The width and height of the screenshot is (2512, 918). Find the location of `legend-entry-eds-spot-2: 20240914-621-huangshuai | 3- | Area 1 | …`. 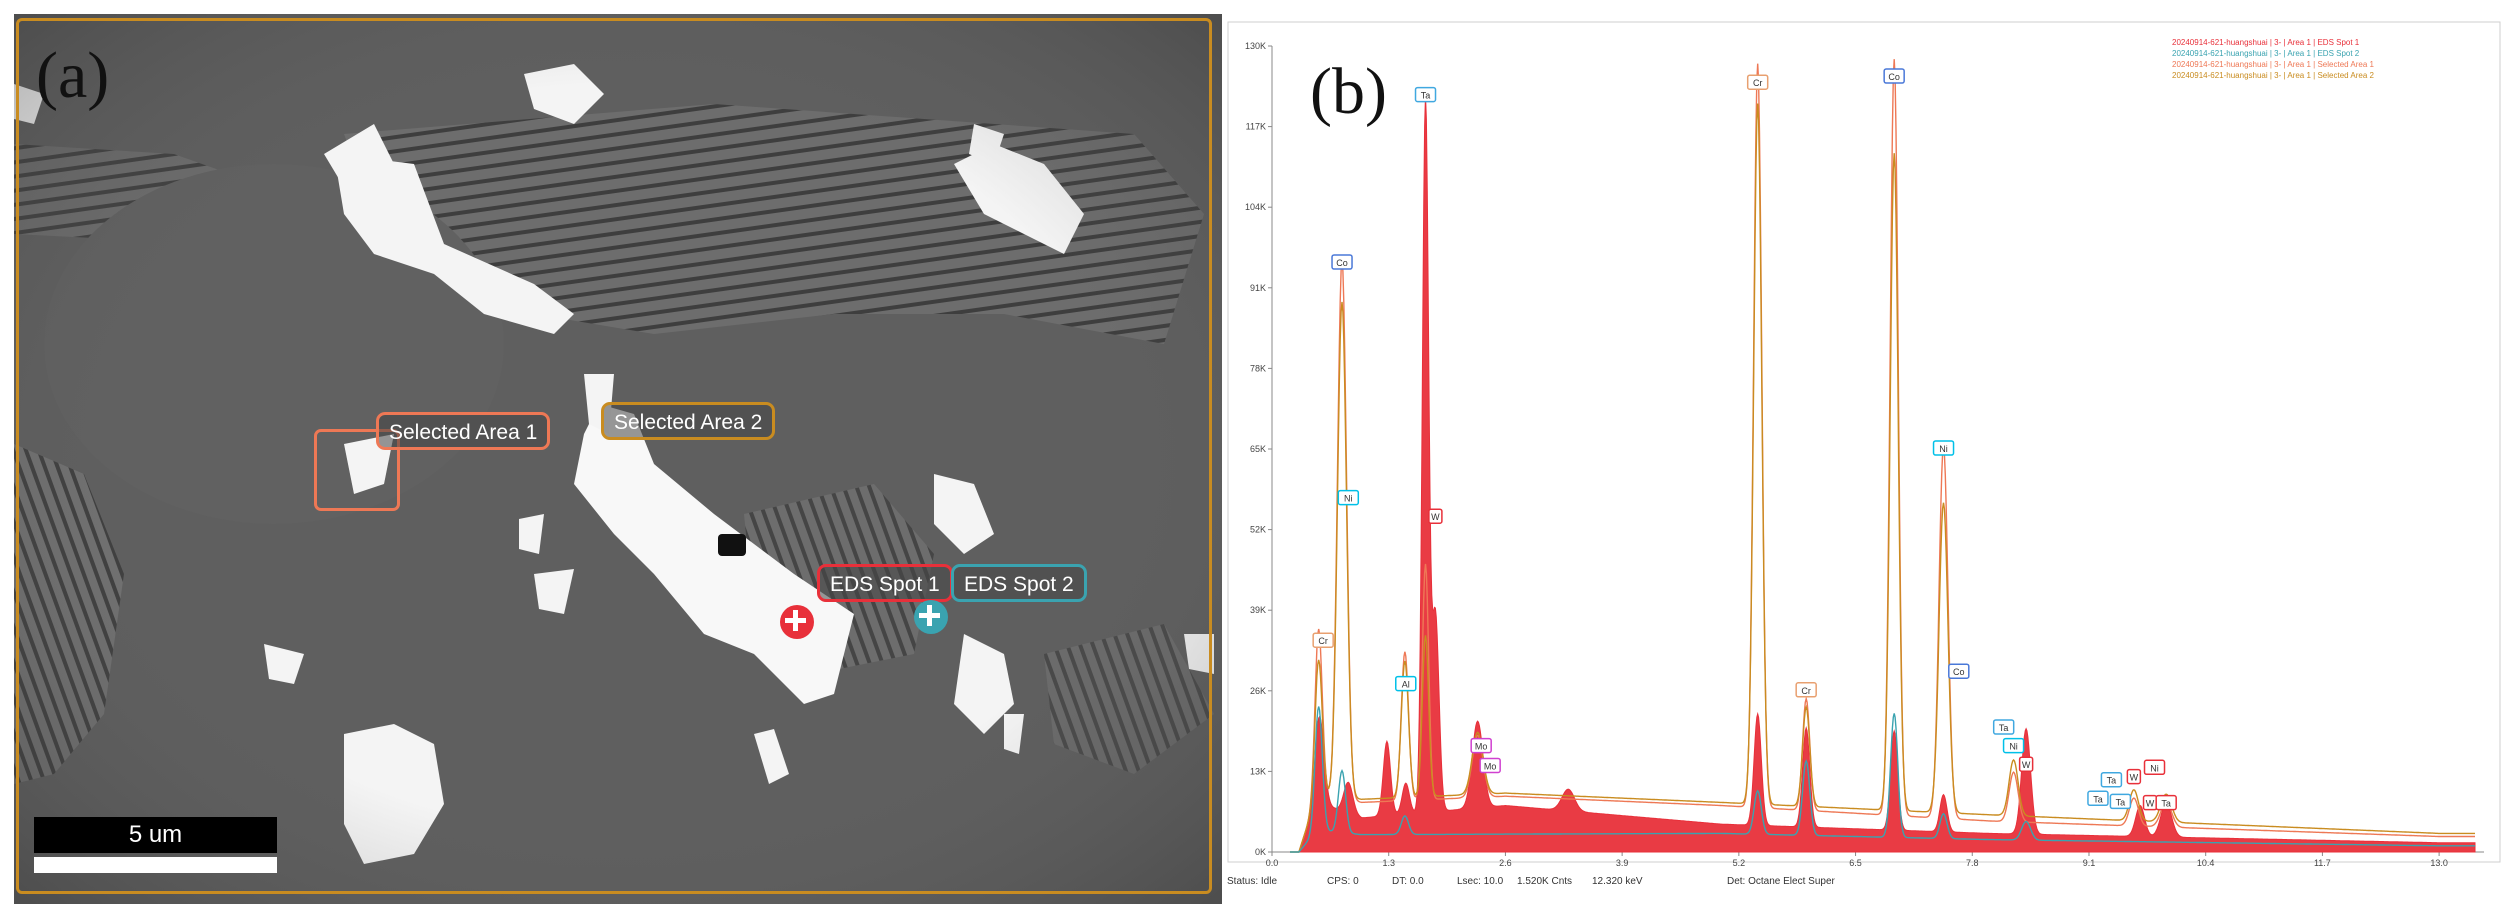

legend-entry-eds-spot-2: 20240914-621-huangshuai | 3- | Area 1 | … is located at coordinates (2266, 53).